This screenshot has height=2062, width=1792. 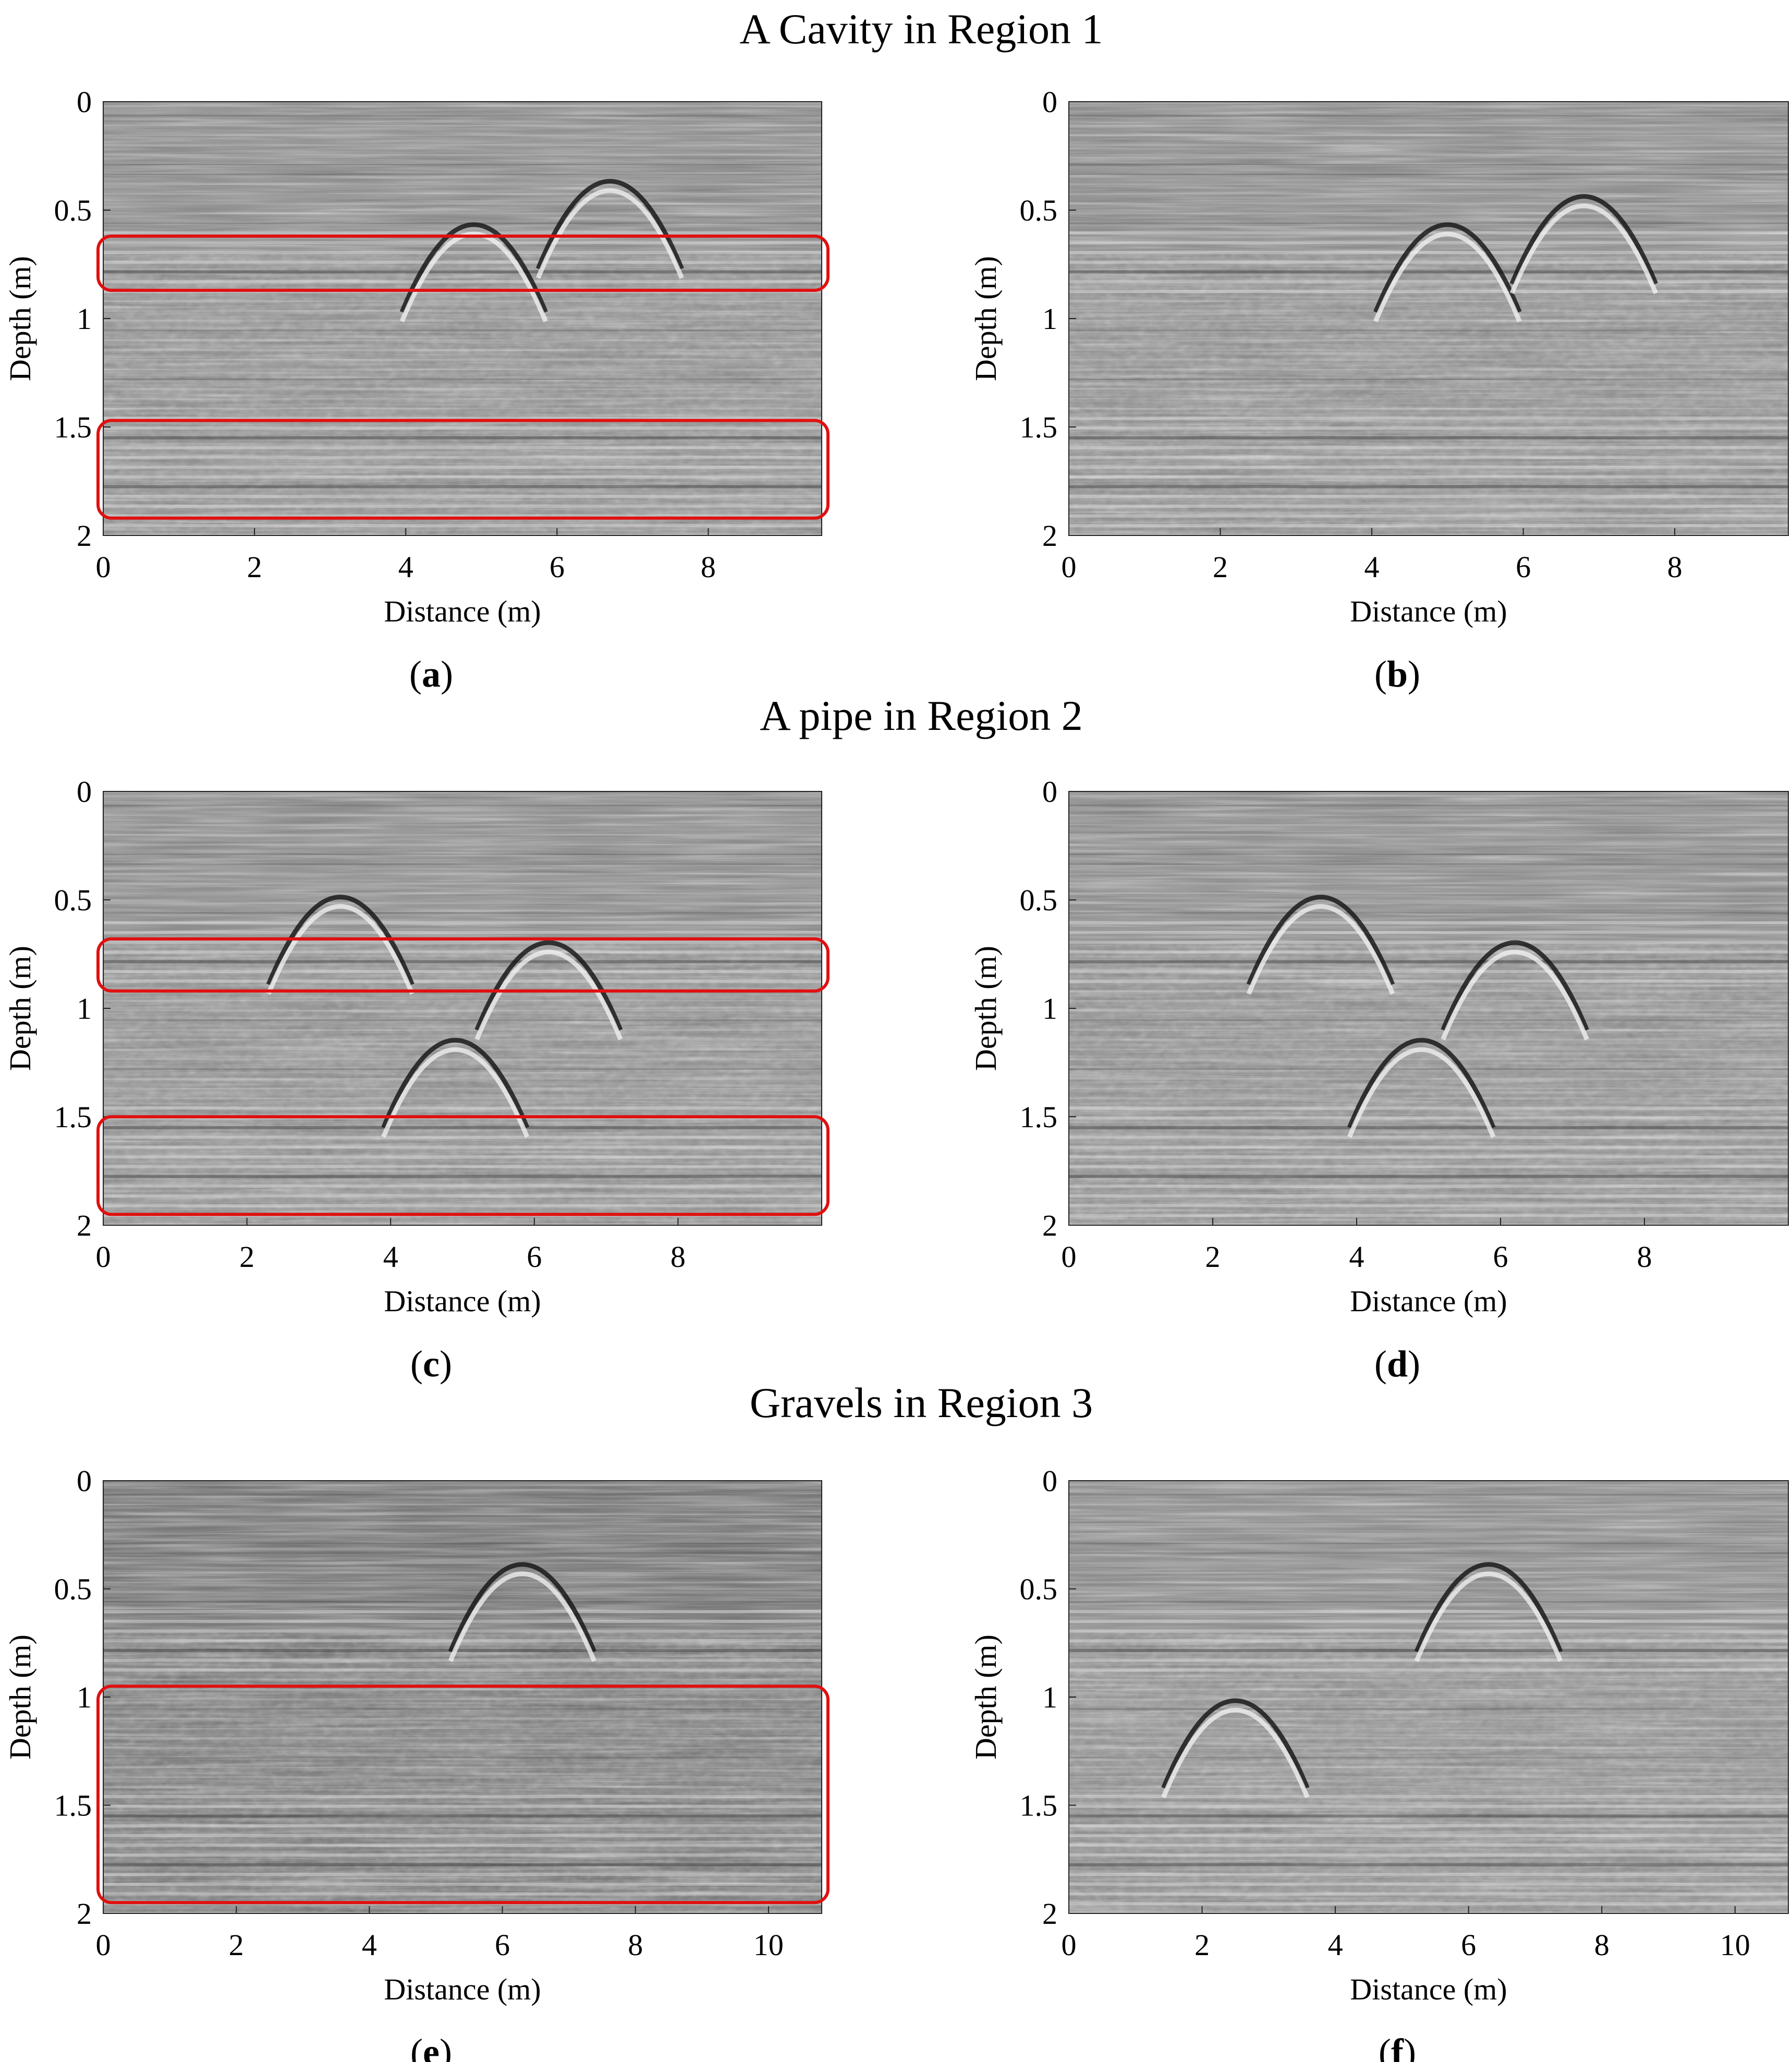 What do you see at coordinates (534, 1257) in the screenshot?
I see `x-tick-label-c: 6` at bounding box center [534, 1257].